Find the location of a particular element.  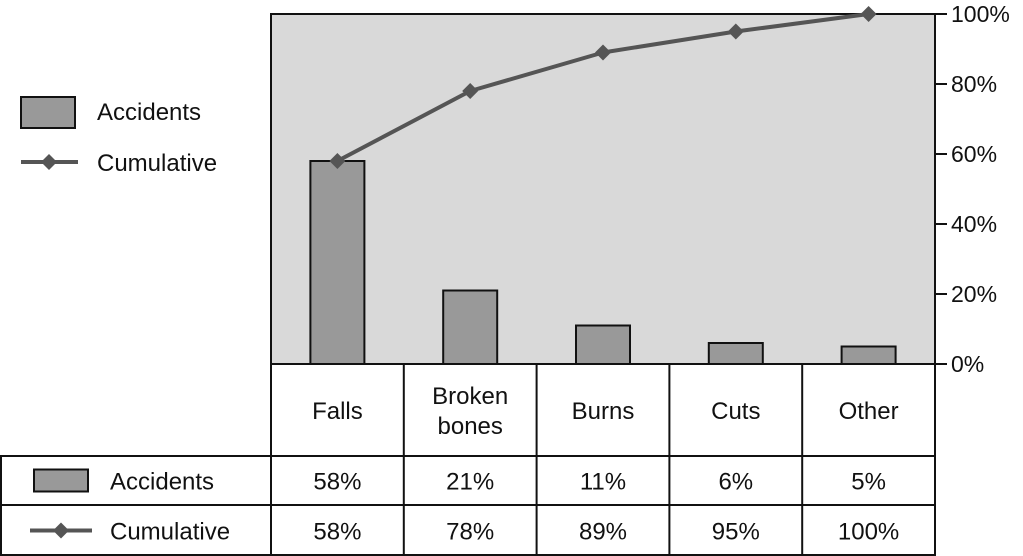

bar-falls is located at coordinates (337, 262).